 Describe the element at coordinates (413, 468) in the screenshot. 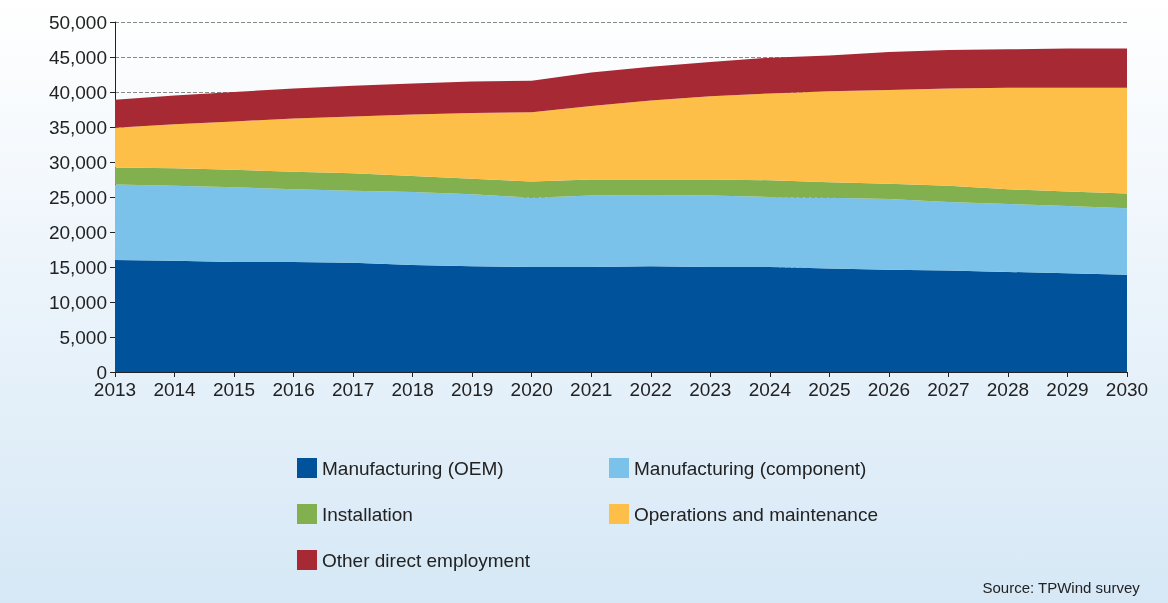

I see `legend-label: Manufacturing (OEM)` at that location.